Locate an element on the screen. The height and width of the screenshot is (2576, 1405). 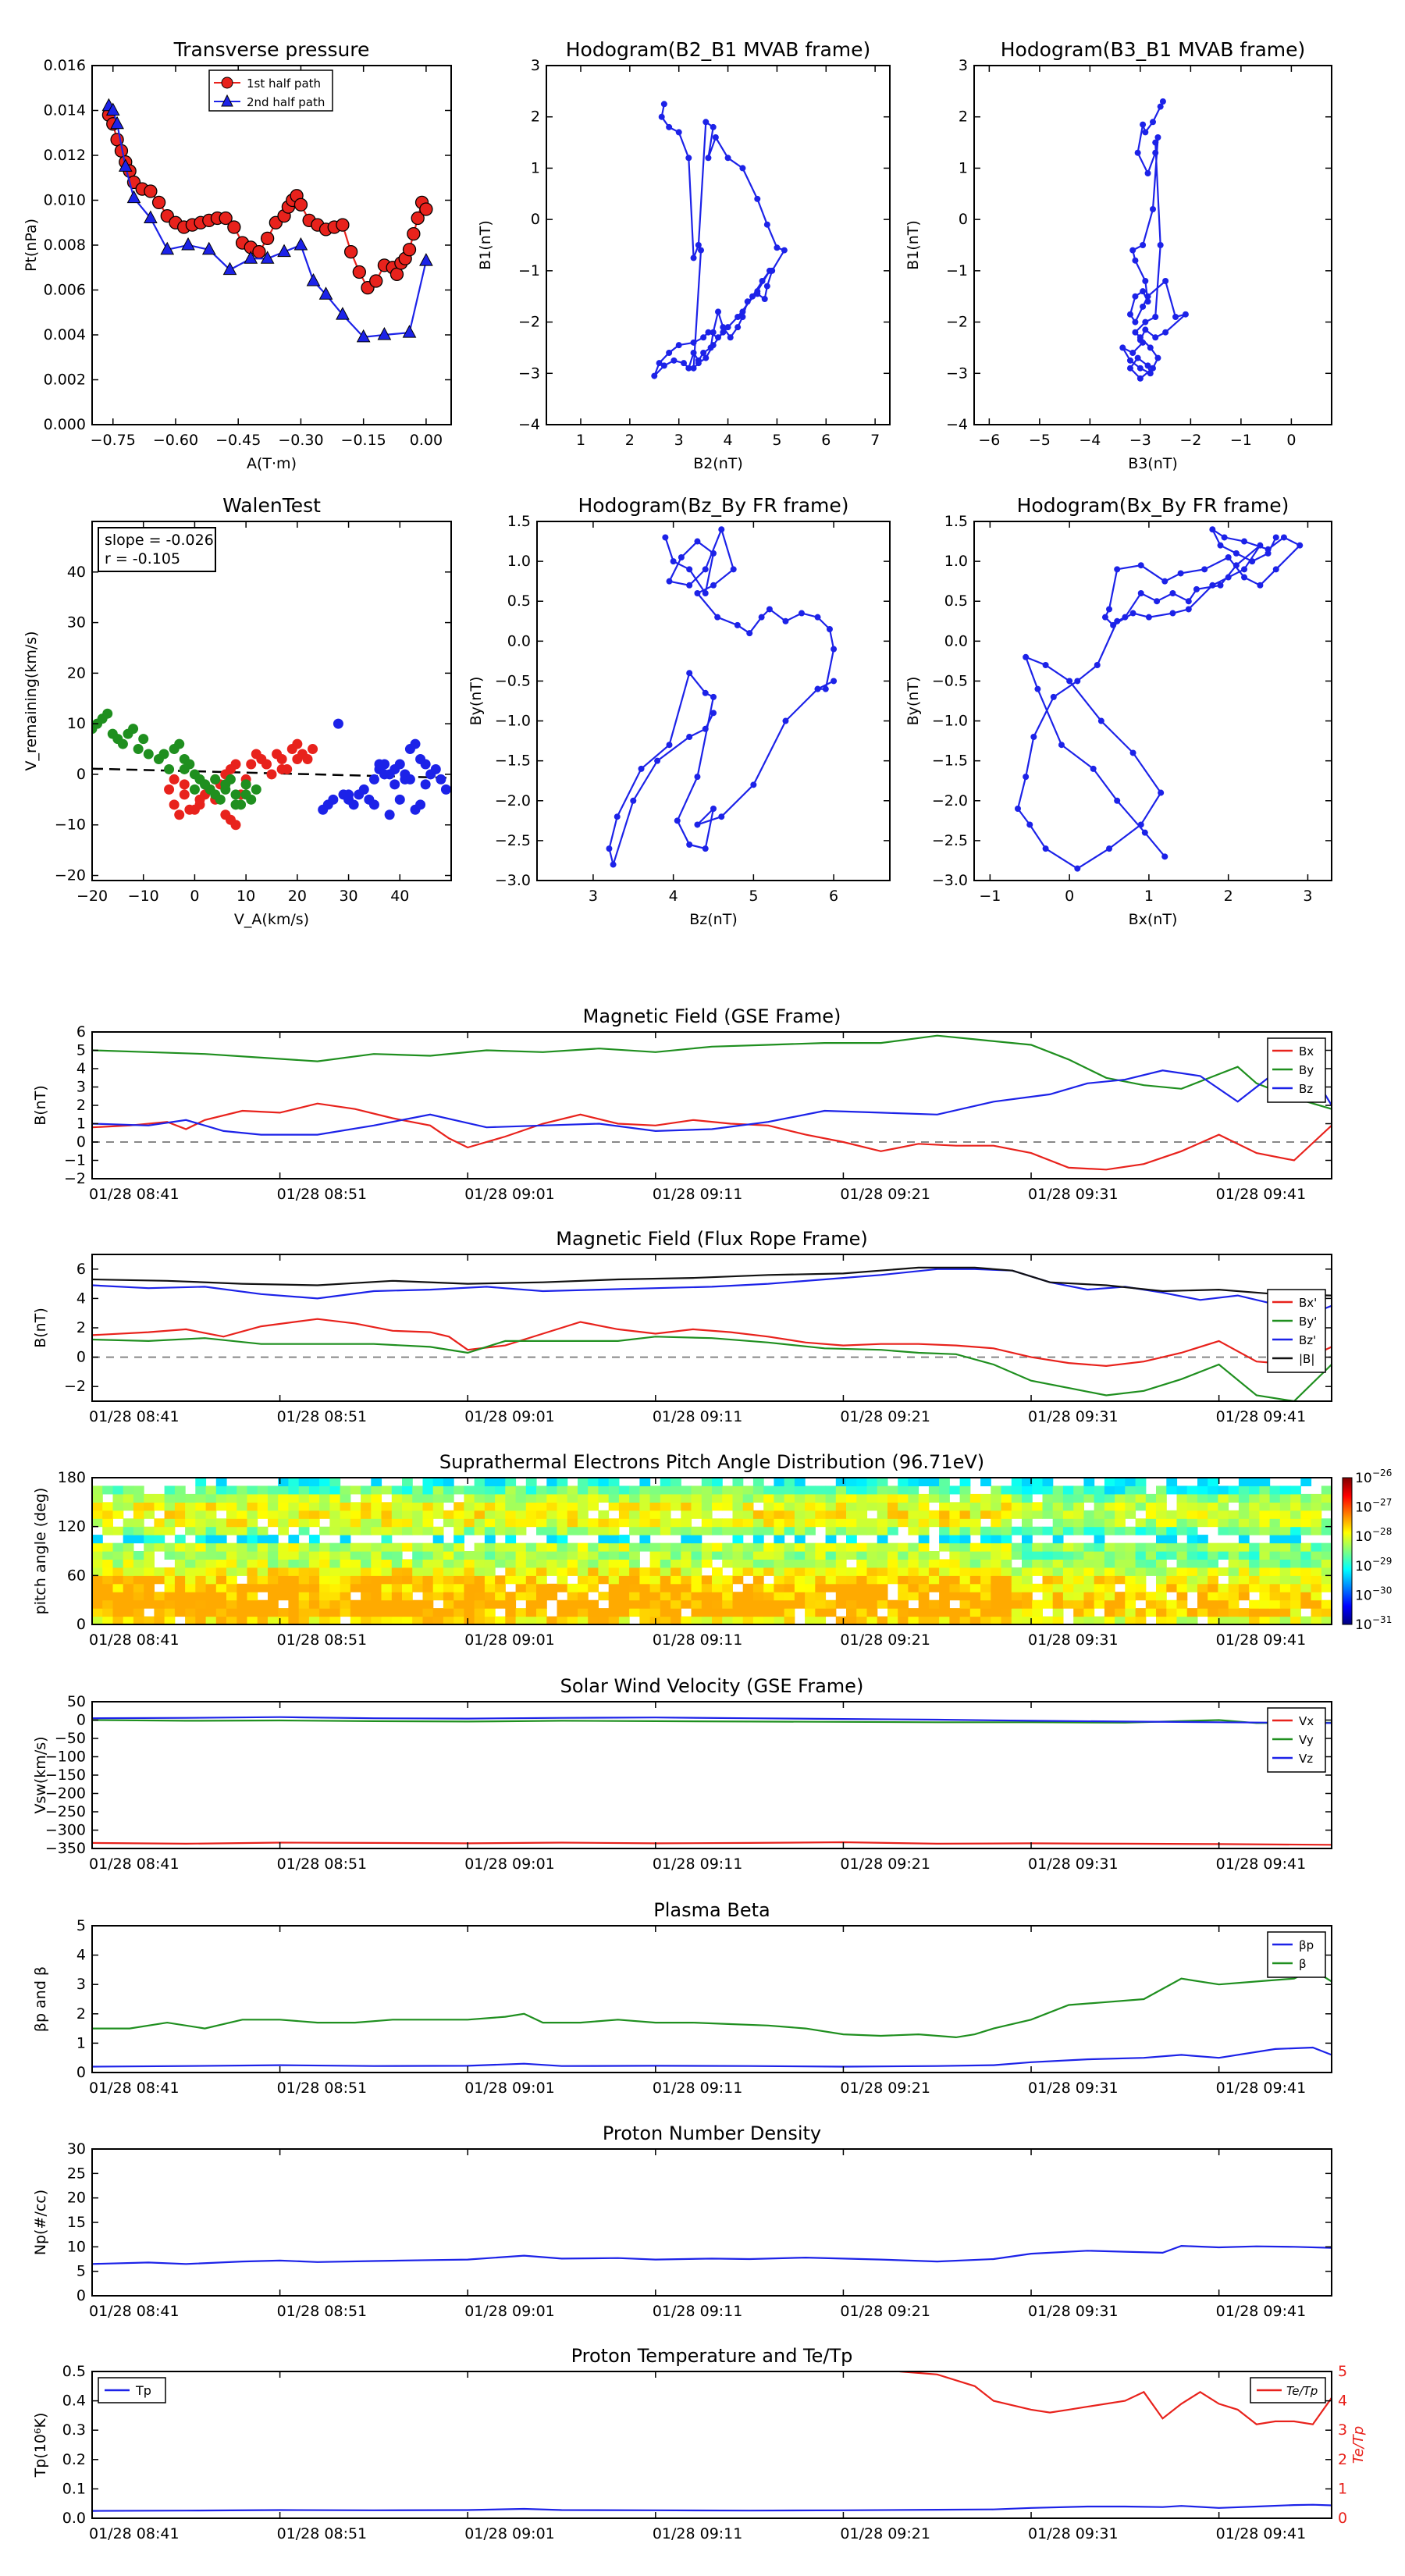
series--b- is located at coordinates (712, 1281).